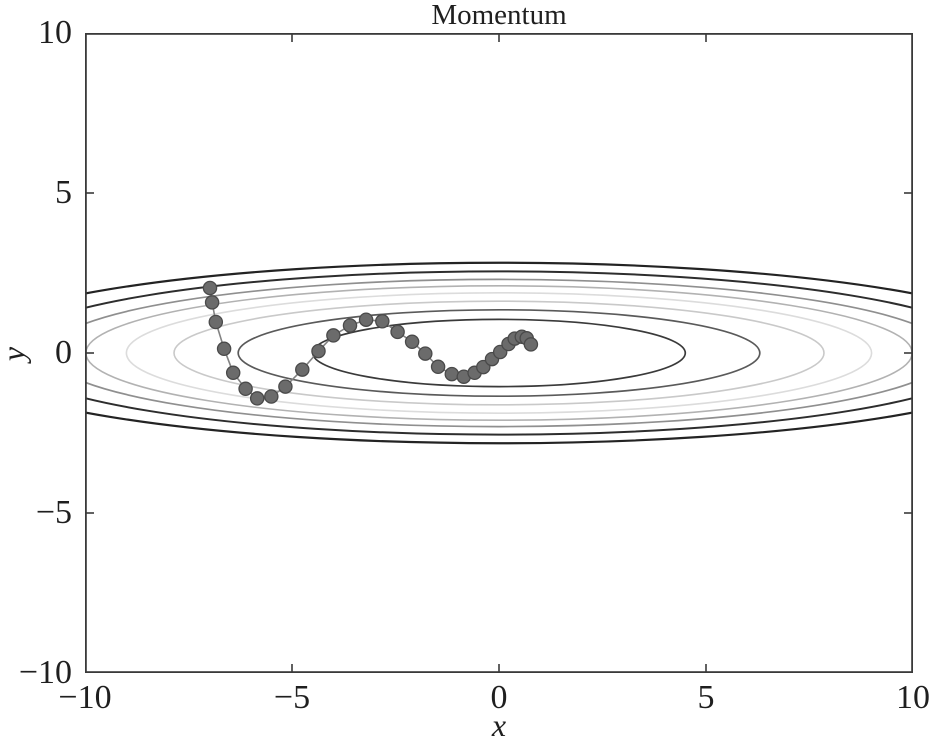 The image size is (931, 744). What do you see at coordinates (55, 32) in the screenshot?
I see `y-tick-label-10: 10` at bounding box center [55, 32].